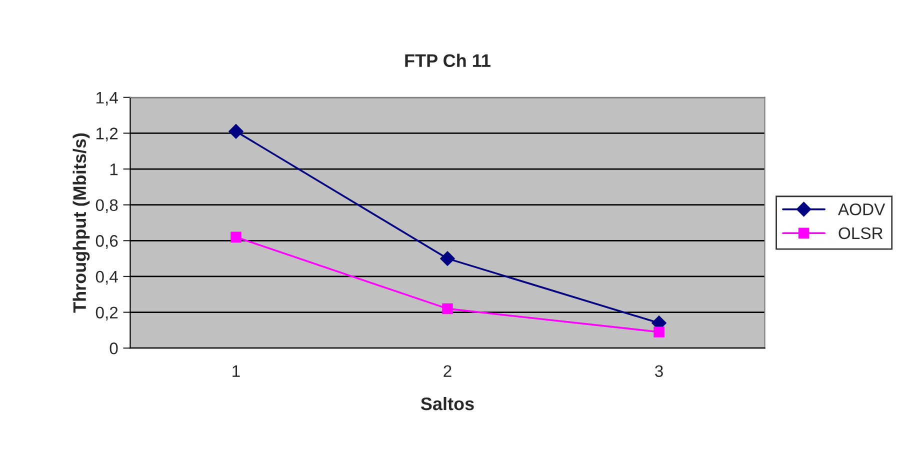  Describe the element at coordinates (107, 206) in the screenshot. I see `y-tick-label: 0,8` at that location.